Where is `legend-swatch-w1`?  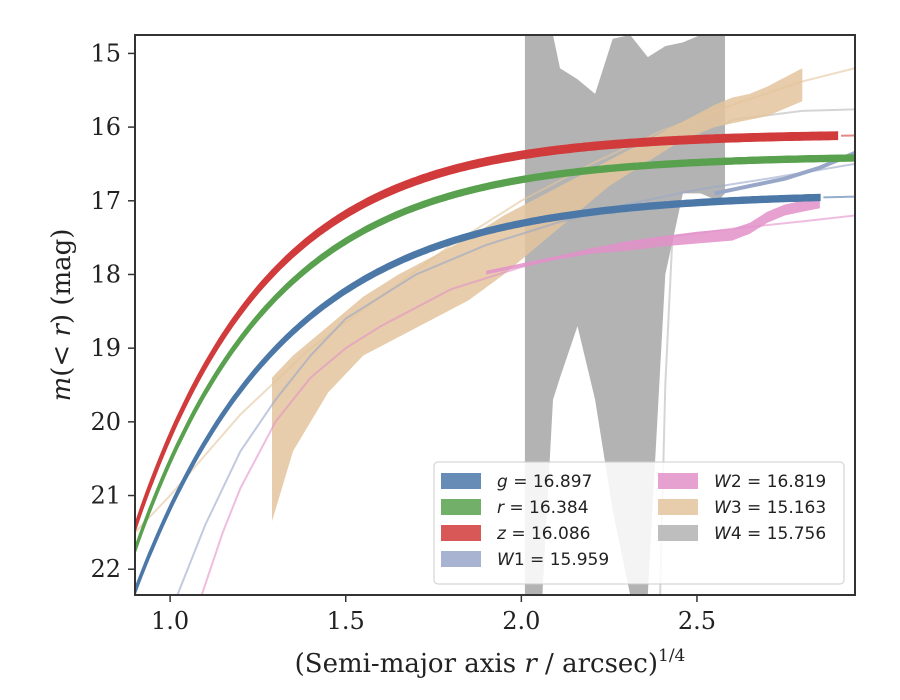 legend-swatch-w1 is located at coordinates (461, 559).